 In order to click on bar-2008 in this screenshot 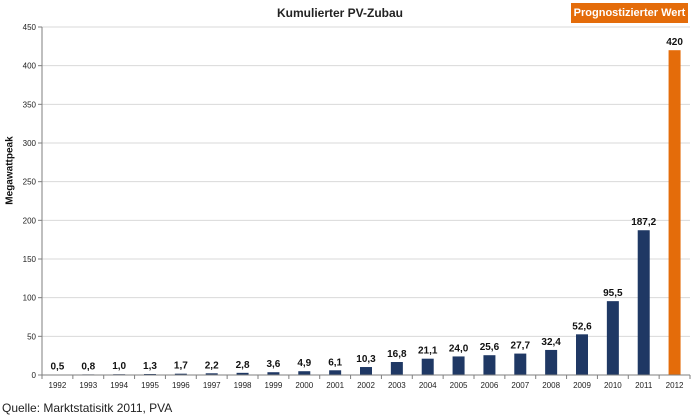, I will do `click(551, 362)`.